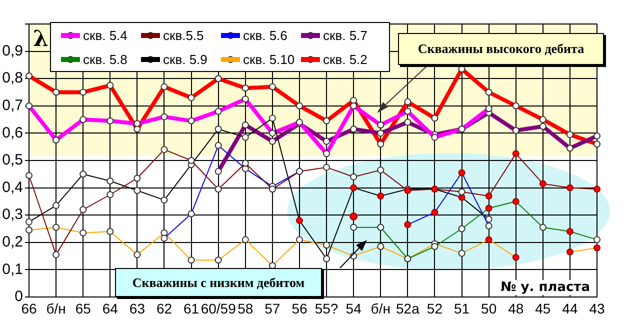  Describe the element at coordinates (597, 308) in the screenshot. I see `x-tick-label: 43` at that location.